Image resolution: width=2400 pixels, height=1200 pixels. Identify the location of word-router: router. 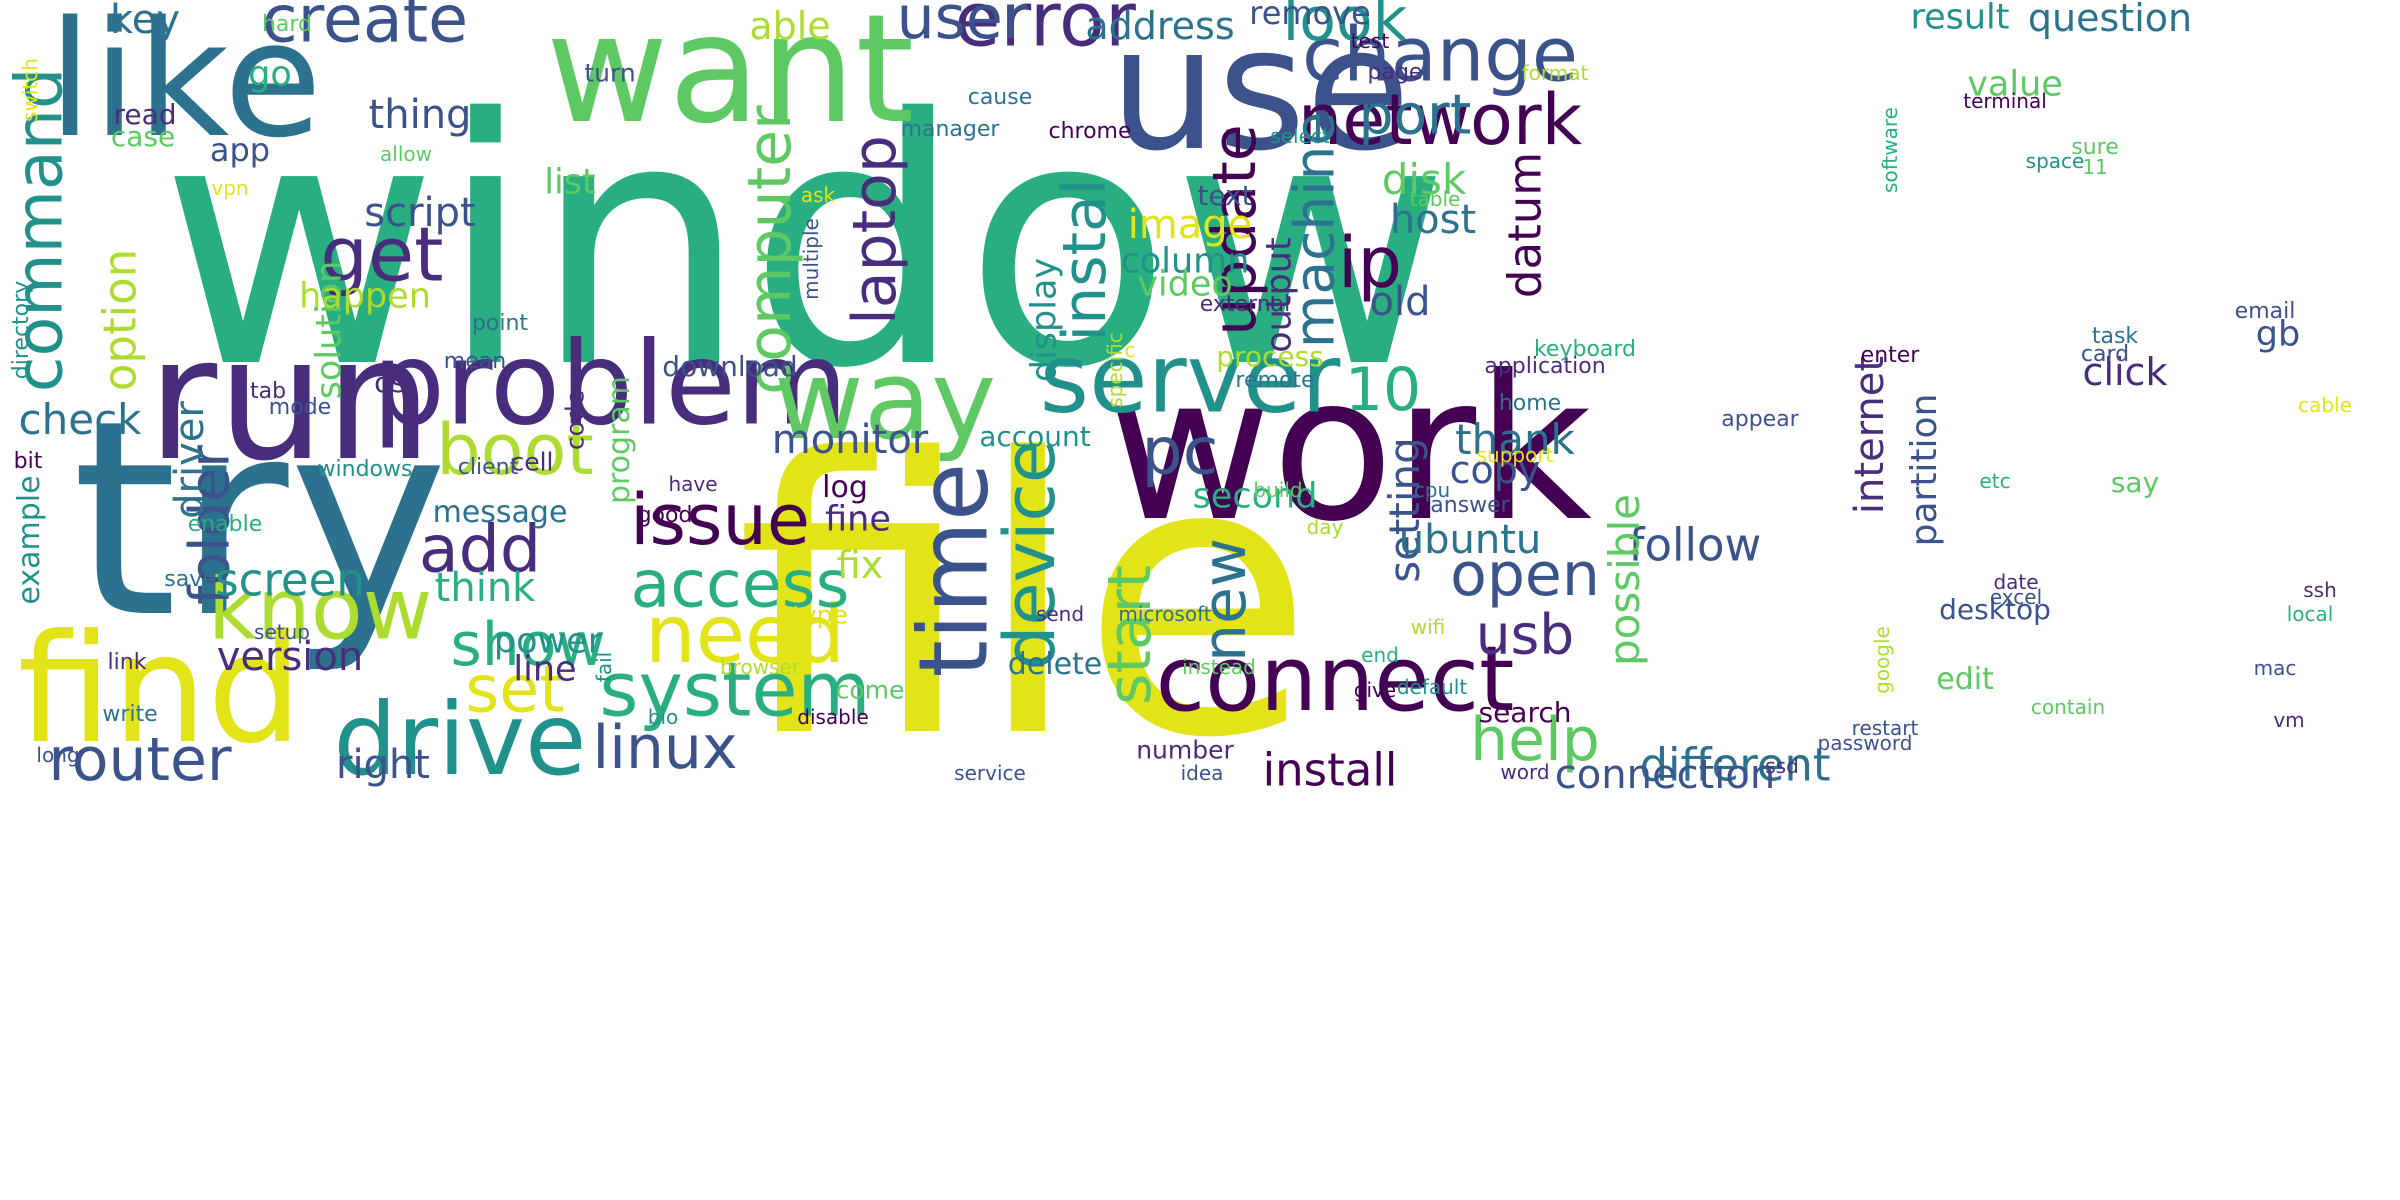
(140, 760).